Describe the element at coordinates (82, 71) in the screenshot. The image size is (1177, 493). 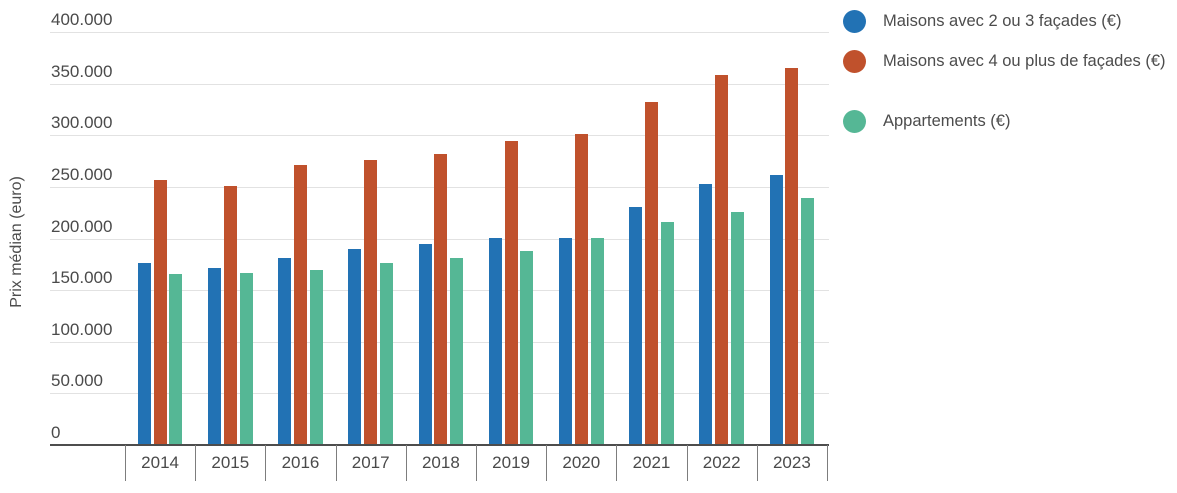
I see `y-axis-tick-label: 350.000` at that location.